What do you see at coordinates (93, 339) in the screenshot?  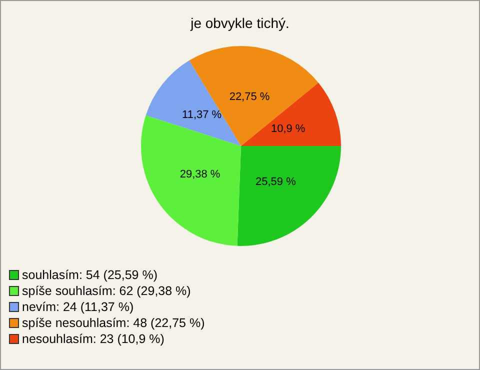 I see `legend-label: nesouhlasím: 23 (10,9 %)` at bounding box center [93, 339].